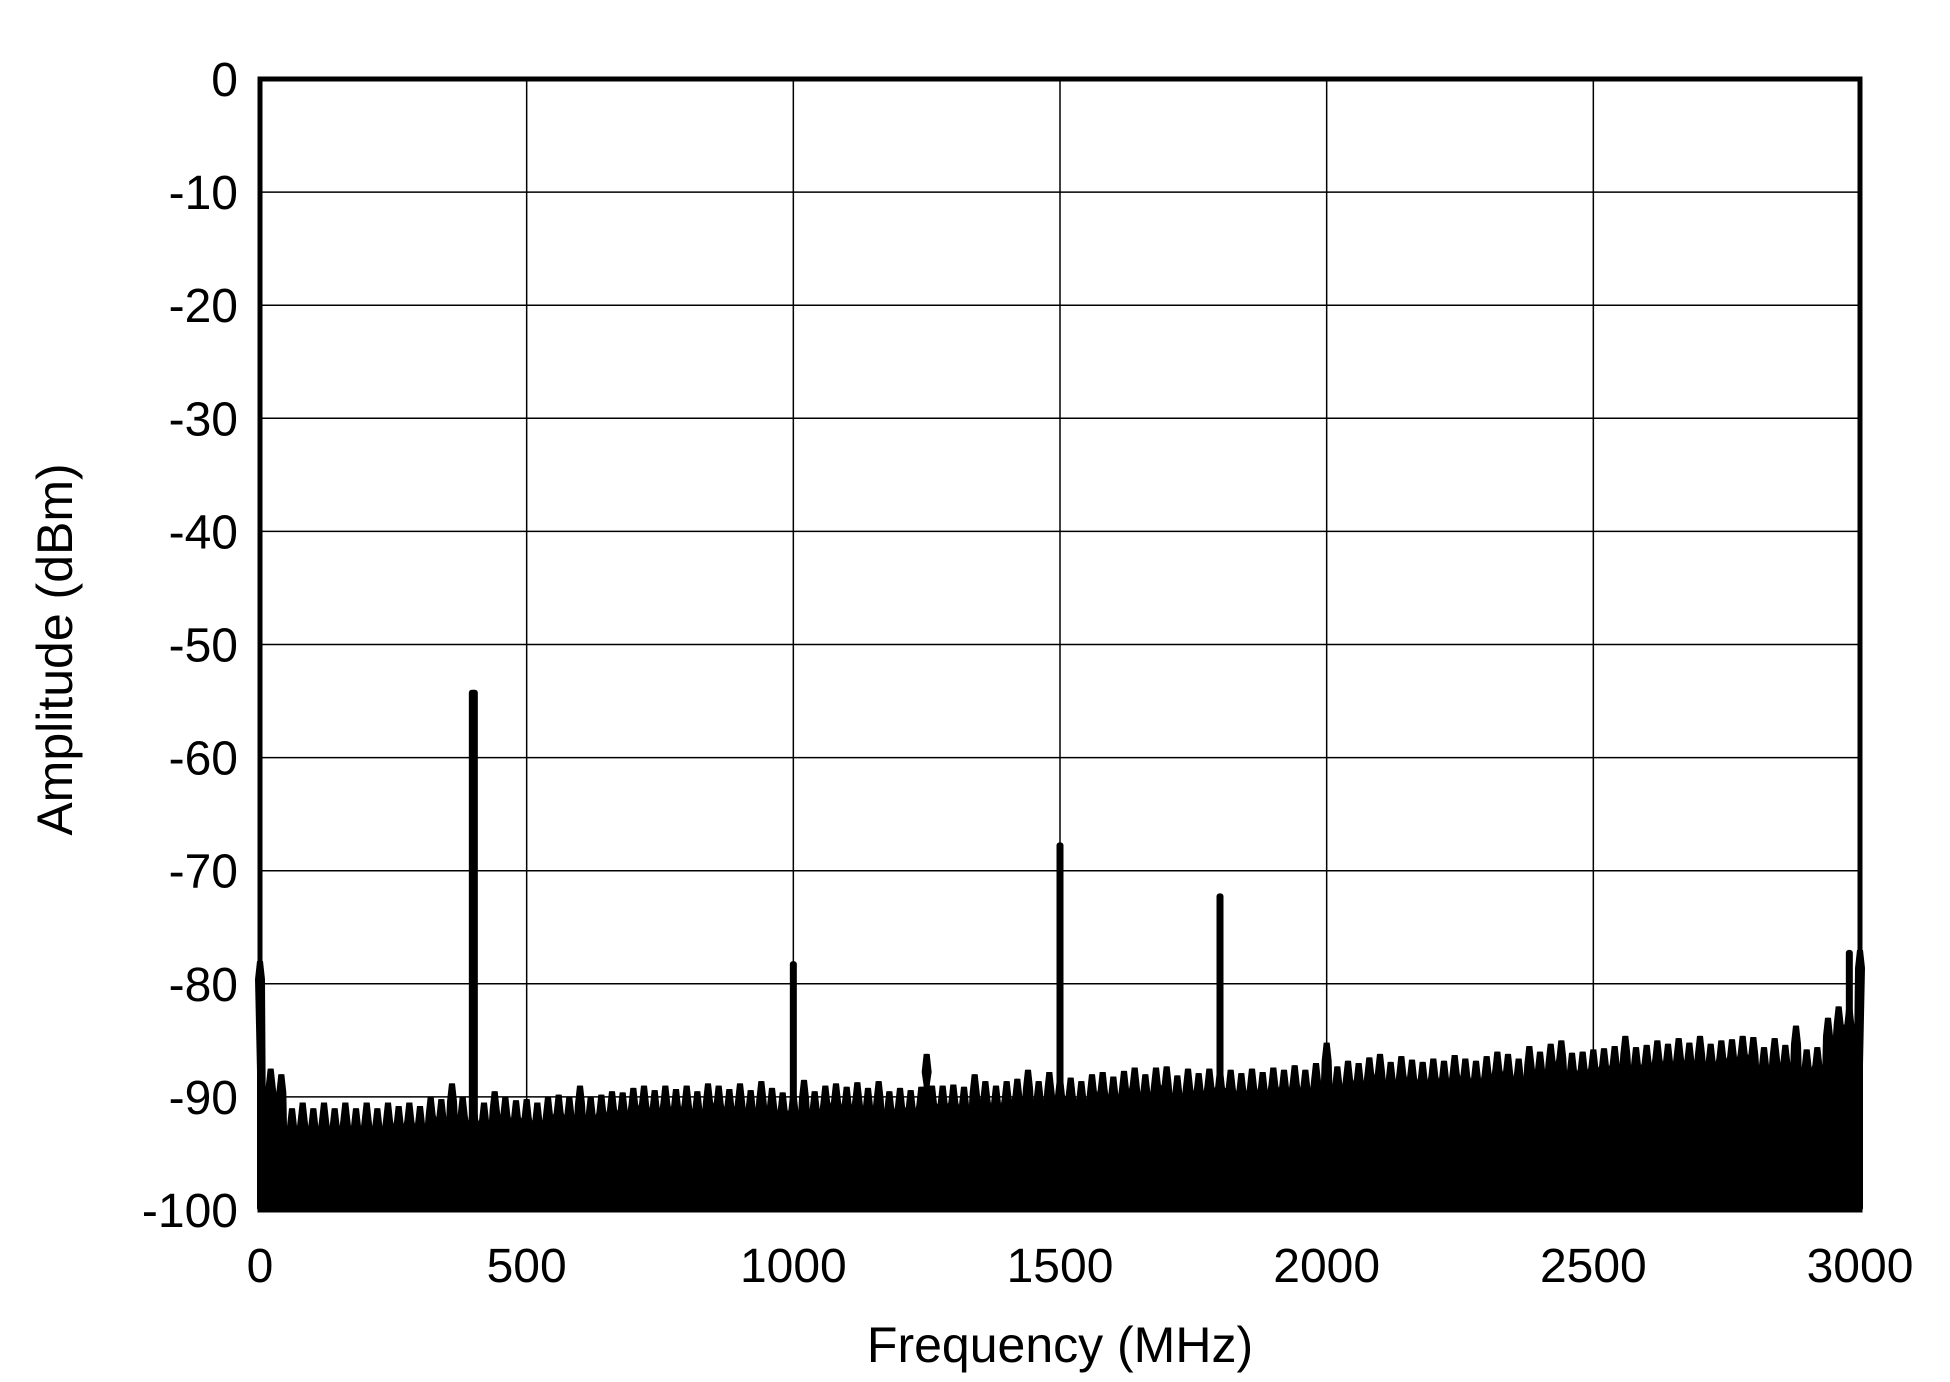 The width and height of the screenshot is (1950, 1382). I want to click on y-tick-label: -80, so click(203, 985).